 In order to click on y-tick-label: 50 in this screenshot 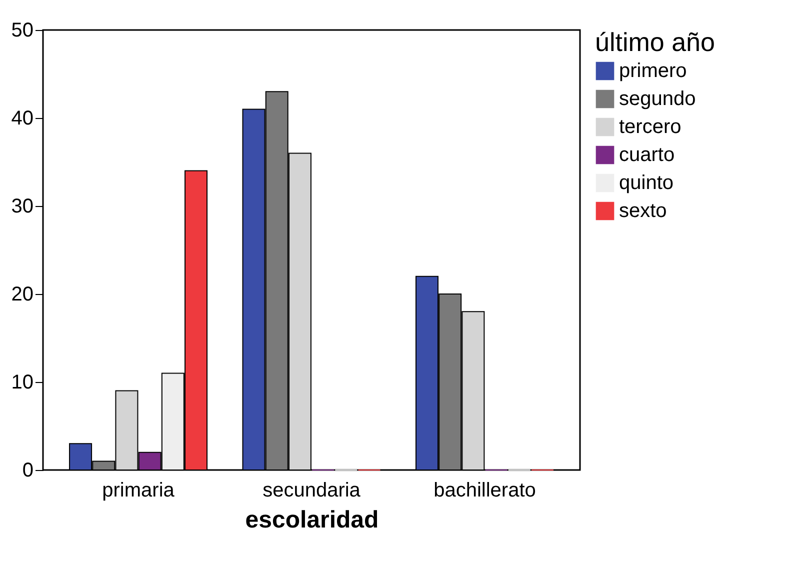, I will do `click(22, 31)`.